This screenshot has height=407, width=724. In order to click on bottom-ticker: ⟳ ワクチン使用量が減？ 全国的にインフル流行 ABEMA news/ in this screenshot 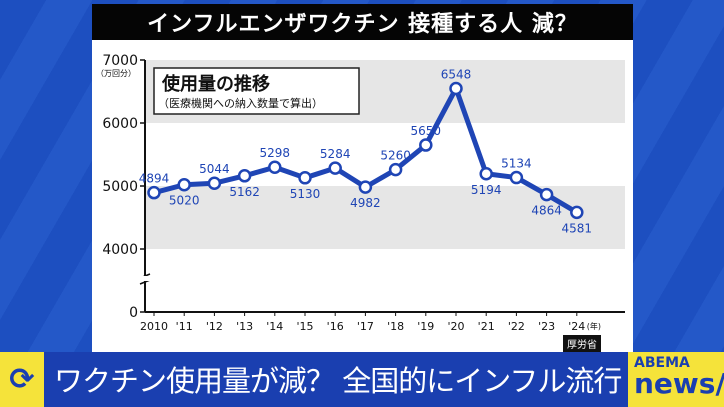, I will do `click(362, 379)`.